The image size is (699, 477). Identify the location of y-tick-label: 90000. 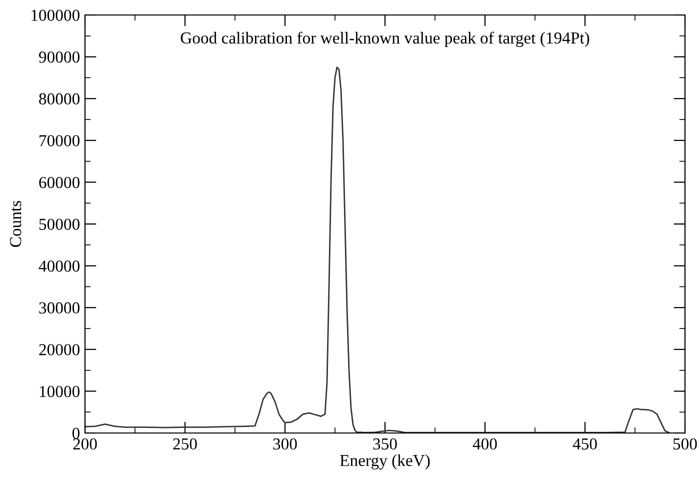
(59, 57).